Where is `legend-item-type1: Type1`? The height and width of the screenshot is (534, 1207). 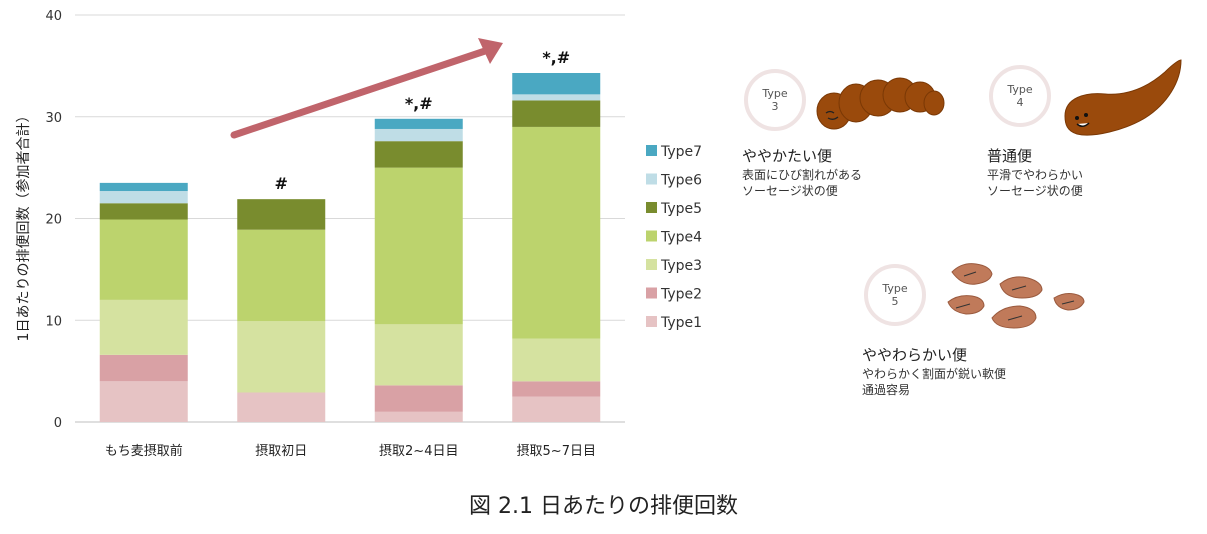
legend-item-type1: Type1 is located at coordinates (674, 323).